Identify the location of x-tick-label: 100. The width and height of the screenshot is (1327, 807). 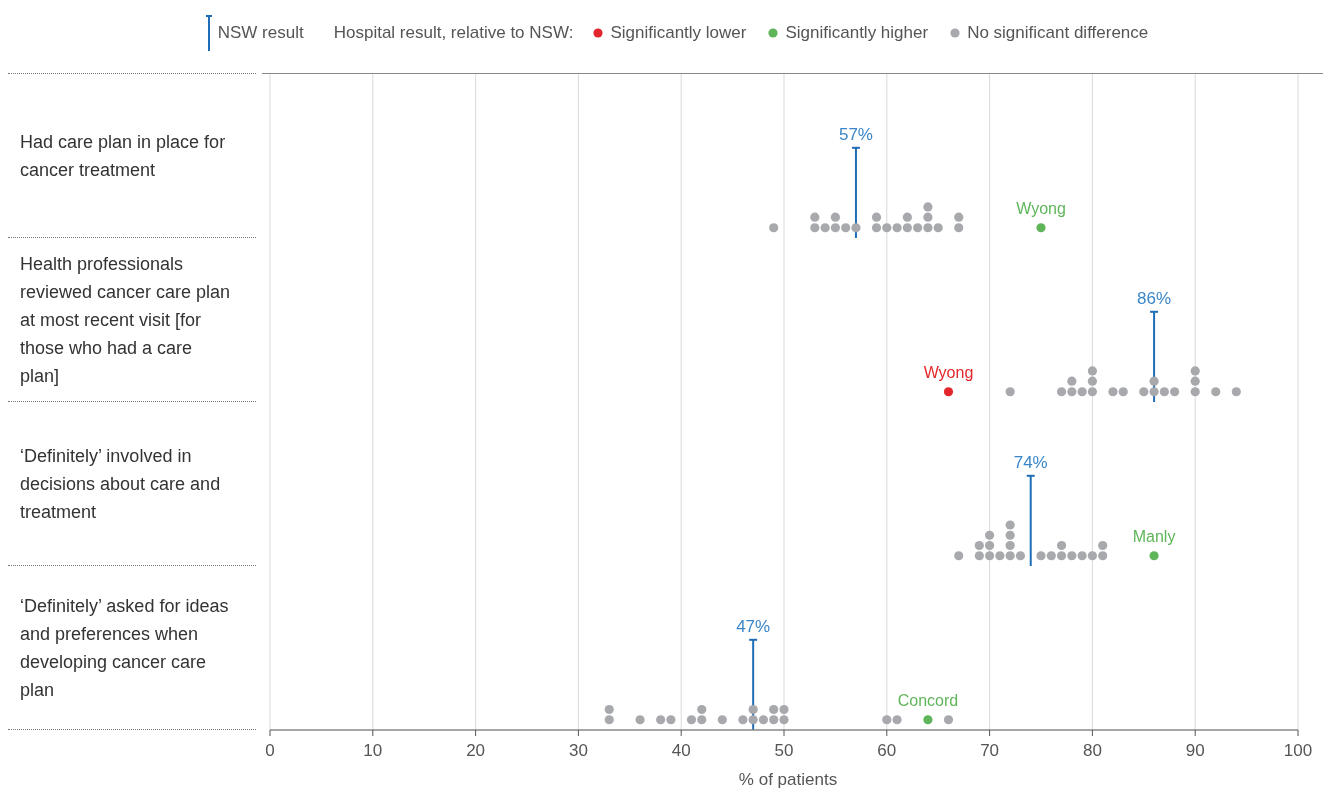
(1298, 751).